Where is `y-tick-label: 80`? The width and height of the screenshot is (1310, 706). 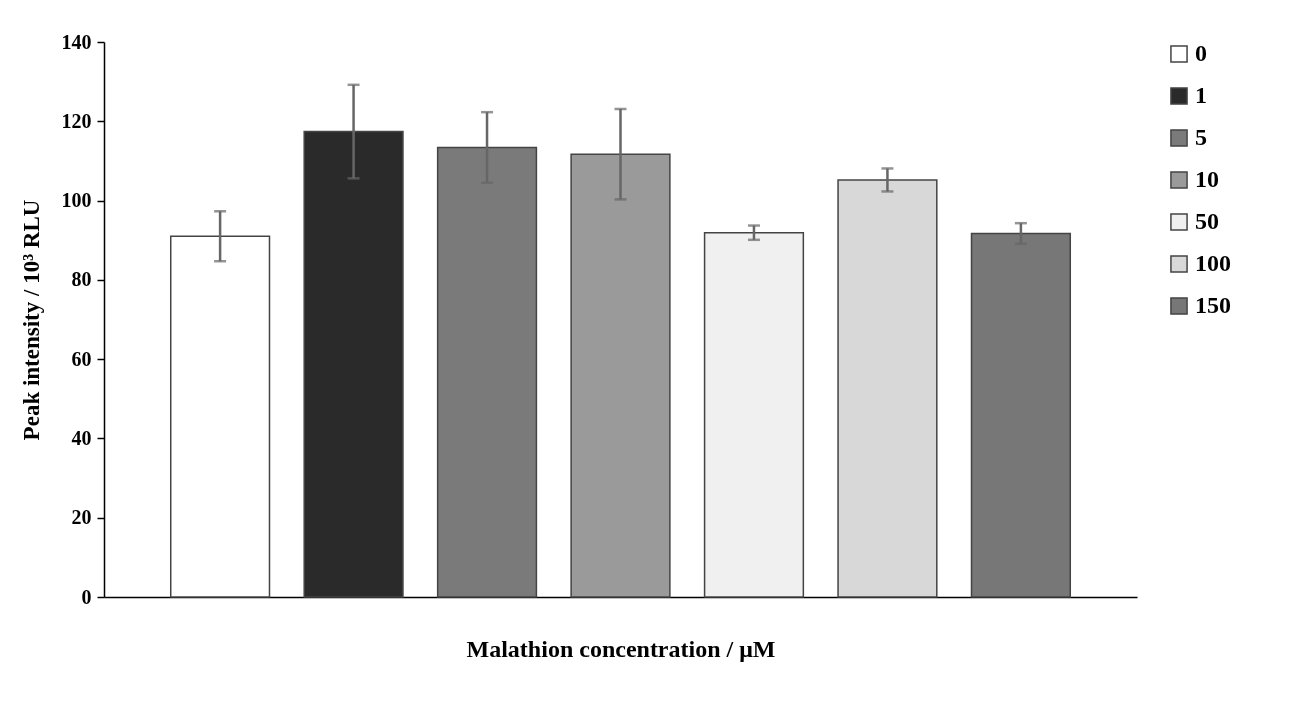 y-tick-label: 80 is located at coordinates (81, 279).